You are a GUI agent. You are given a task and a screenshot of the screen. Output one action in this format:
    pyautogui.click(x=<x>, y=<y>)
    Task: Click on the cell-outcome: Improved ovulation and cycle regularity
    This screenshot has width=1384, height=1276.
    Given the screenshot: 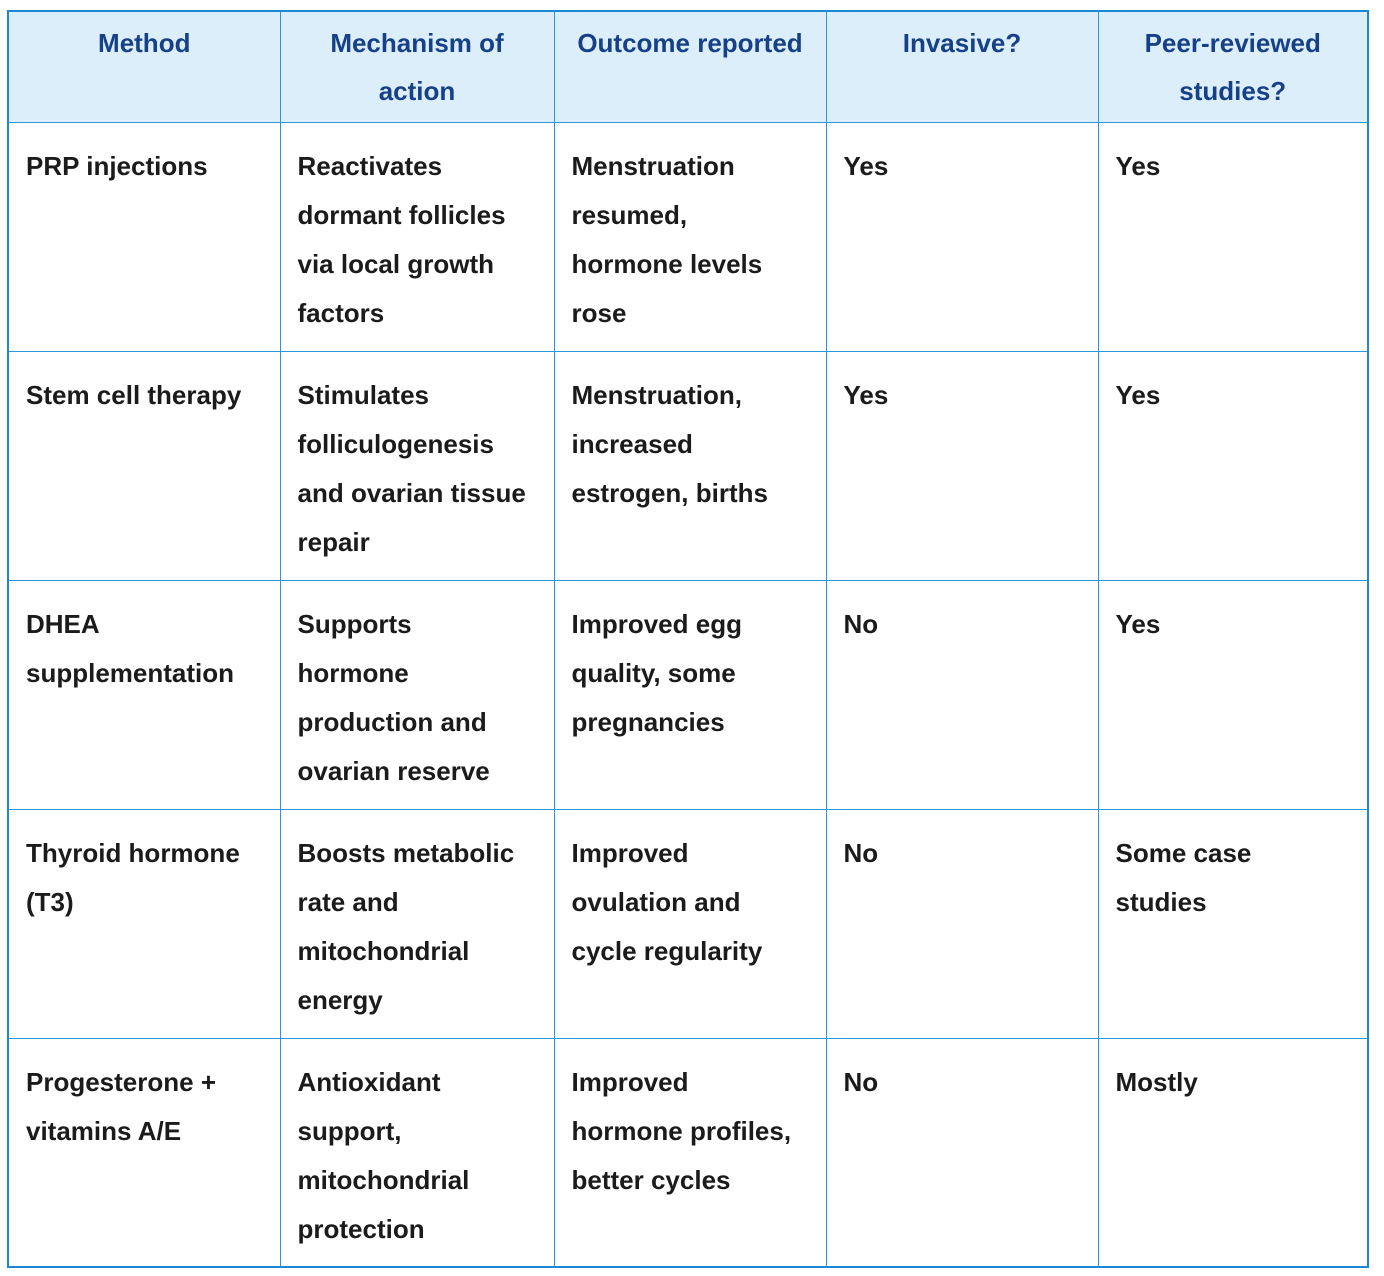 What is the action you would take?
    pyautogui.click(x=690, y=923)
    